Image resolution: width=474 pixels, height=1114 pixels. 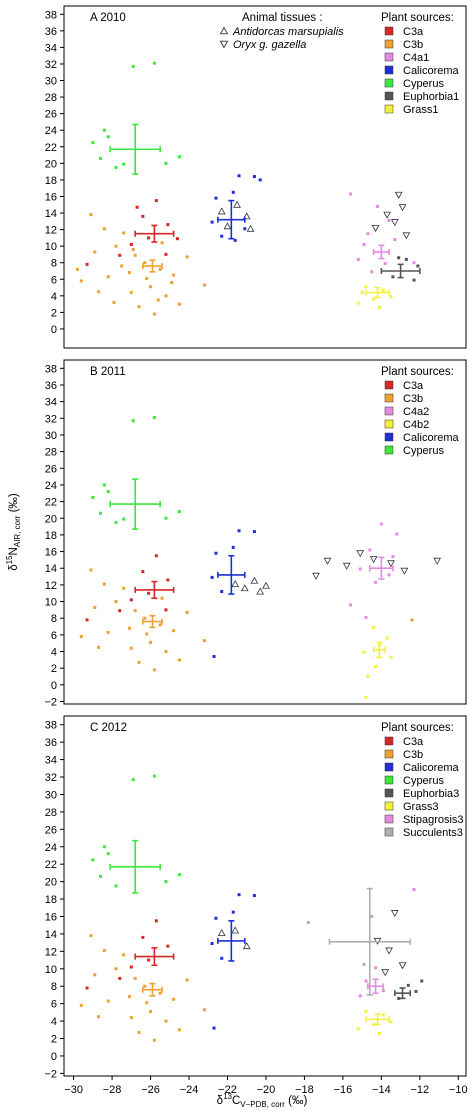 I want to click on panel-1-ytick-label: 14, so click(x=51, y=214).